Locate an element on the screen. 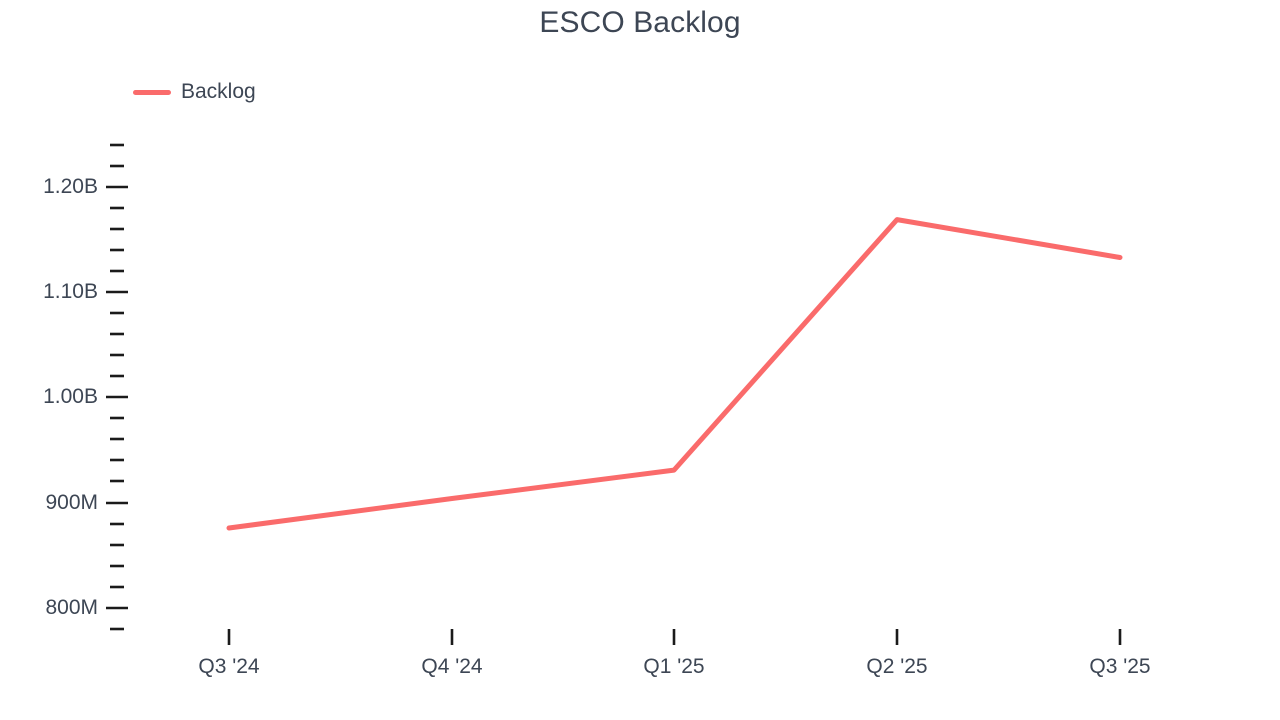 The height and width of the screenshot is (720, 1280). page-title: ESCO Backlog is located at coordinates (640, 22).